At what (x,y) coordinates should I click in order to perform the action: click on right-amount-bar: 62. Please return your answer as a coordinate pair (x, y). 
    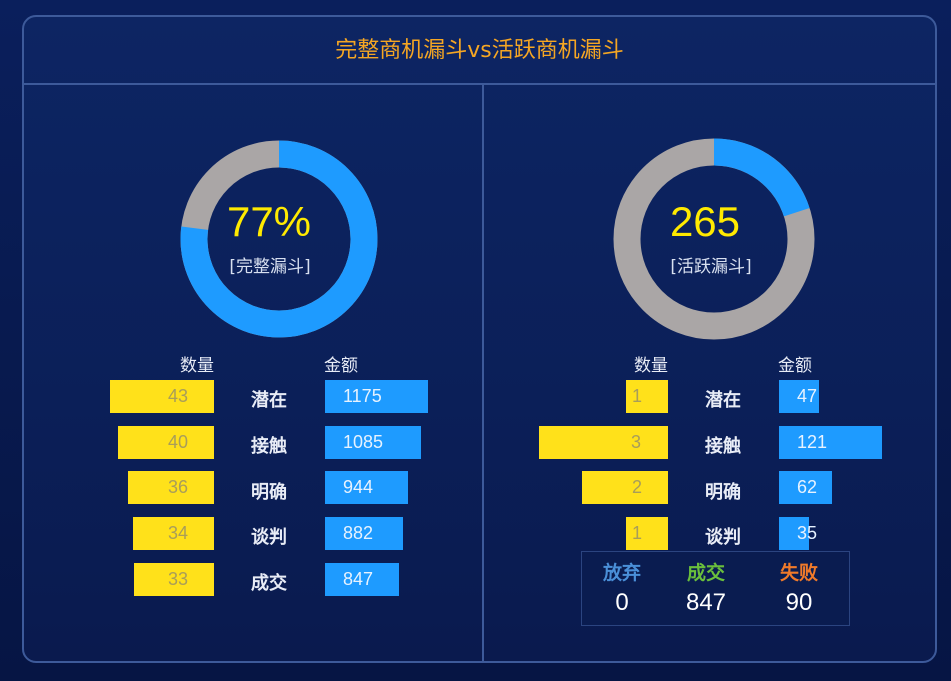
    Looking at the image, I should click on (805, 487).